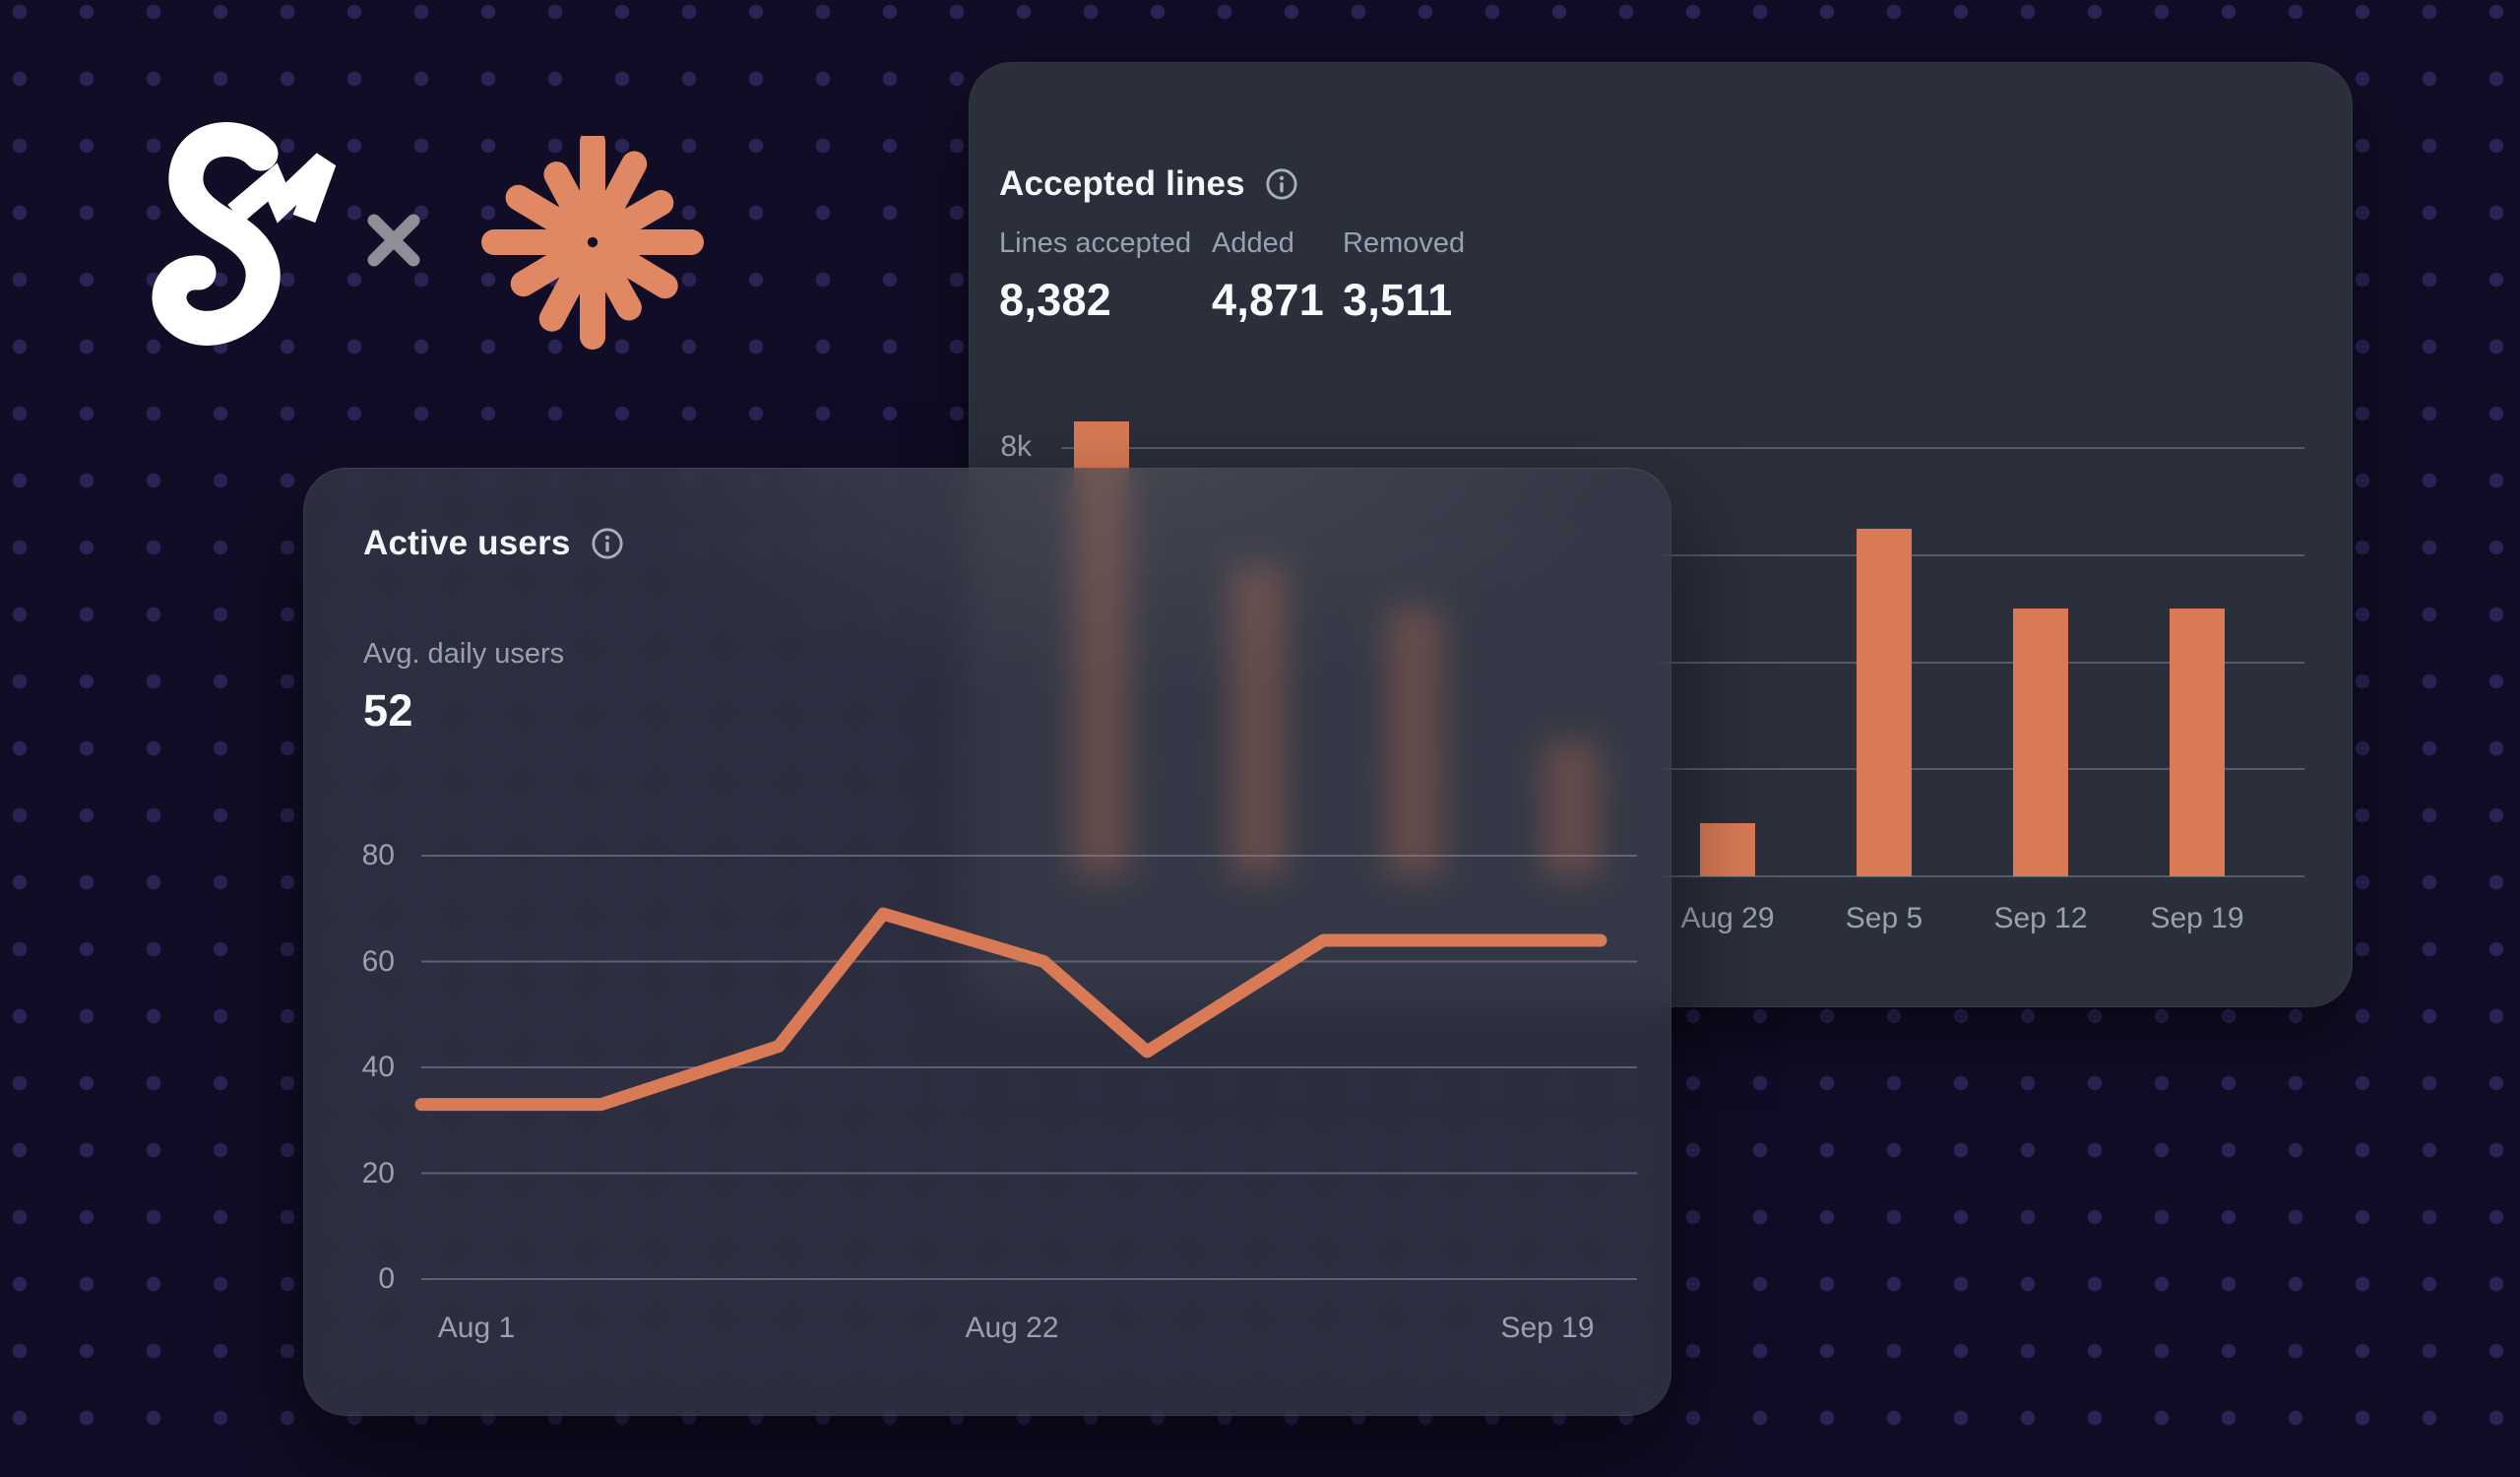 Image resolution: width=2520 pixels, height=1477 pixels. What do you see at coordinates (386, 1279) in the screenshot?
I see `y-axis-tick-label: 0` at bounding box center [386, 1279].